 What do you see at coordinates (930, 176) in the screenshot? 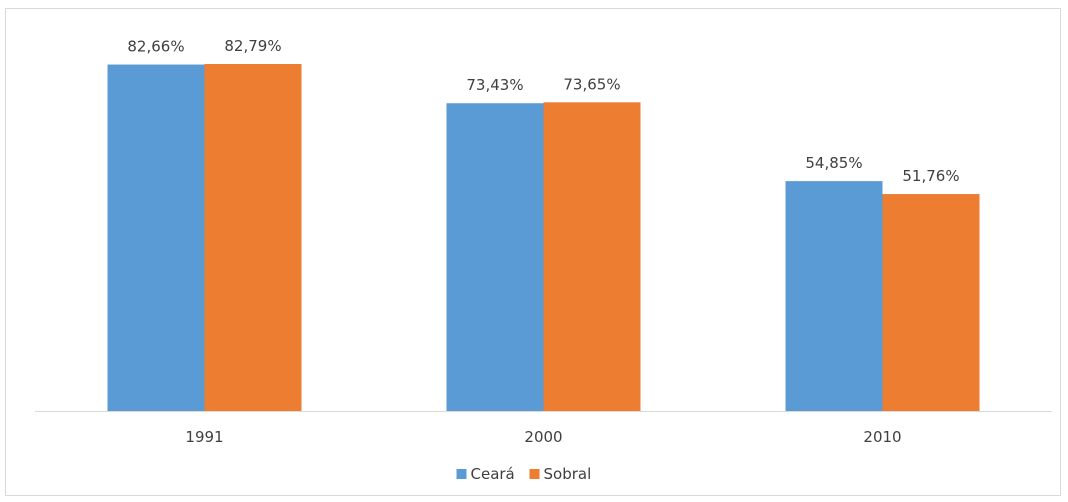
I see `data-label: 51,76%` at bounding box center [930, 176].